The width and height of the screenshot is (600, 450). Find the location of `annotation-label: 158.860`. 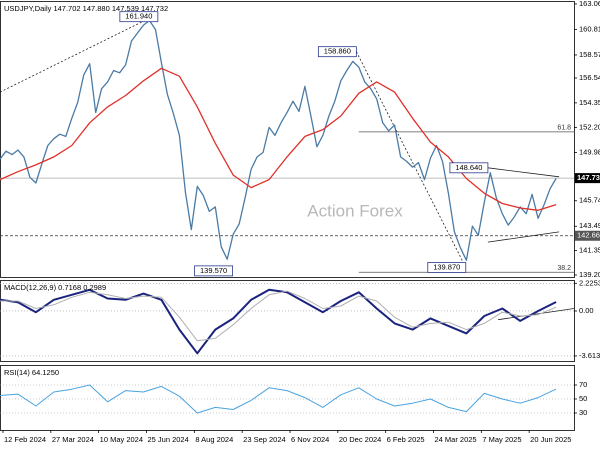

annotation-label: 158.860 is located at coordinates (337, 51).